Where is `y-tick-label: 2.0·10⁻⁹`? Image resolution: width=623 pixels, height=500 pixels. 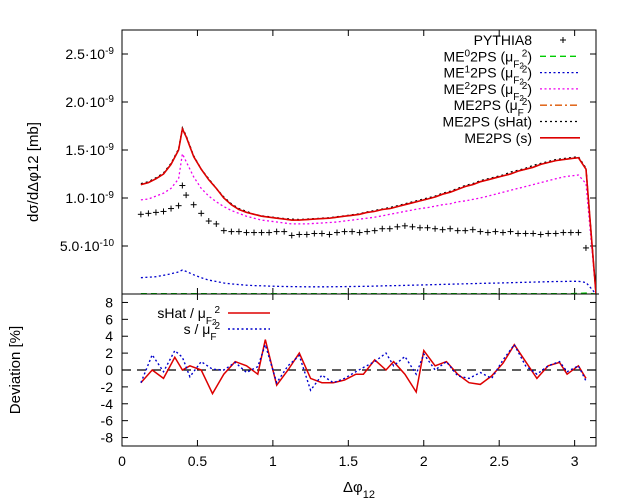
y-tick-label: 2.0·10⁻⁹ is located at coordinates (89, 102).